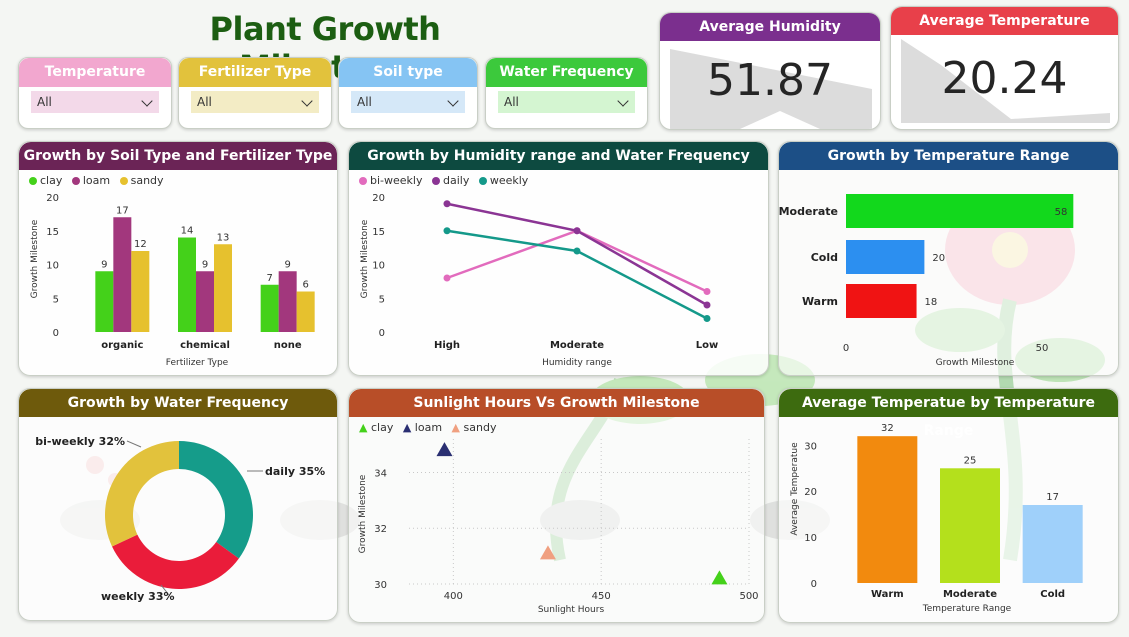  I want to click on slicer-soil-type: Soil type All, so click(408, 93).